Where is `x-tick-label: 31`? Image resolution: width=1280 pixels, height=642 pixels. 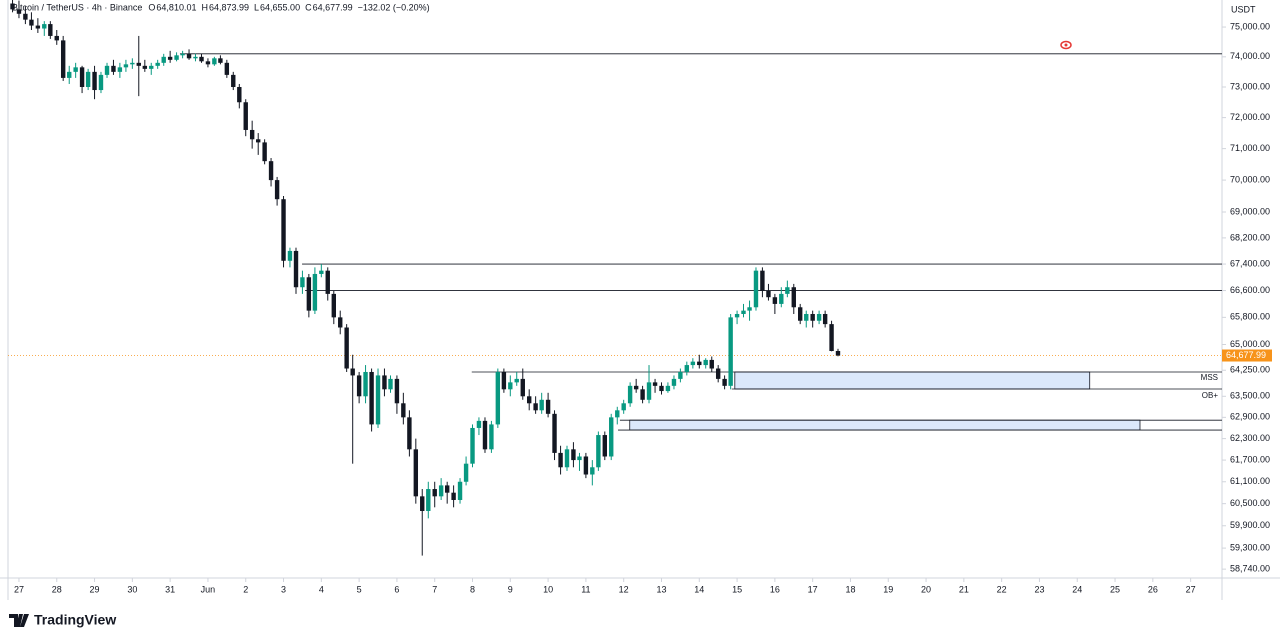 x-tick-label: 31 is located at coordinates (170, 589).